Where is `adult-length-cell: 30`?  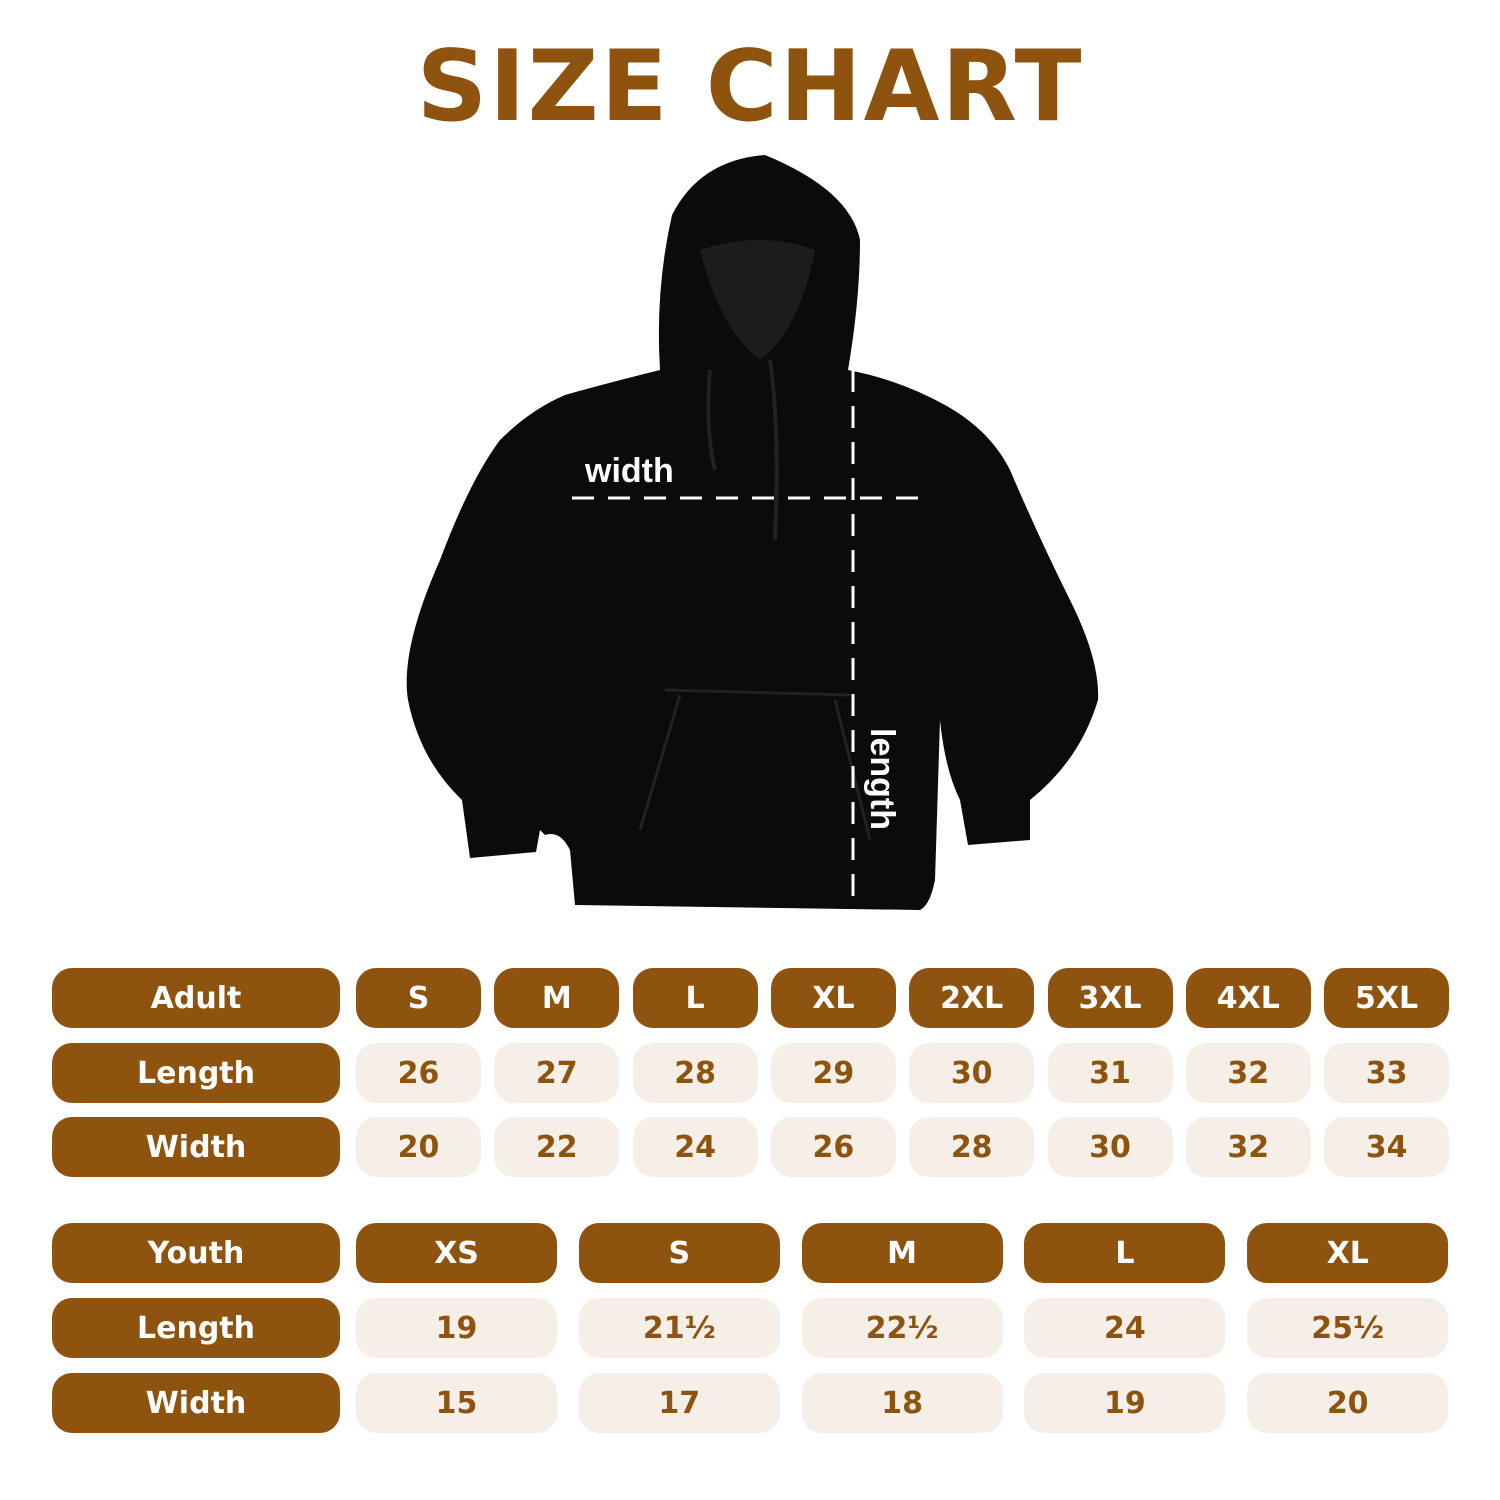 adult-length-cell: 30 is located at coordinates (972, 1073).